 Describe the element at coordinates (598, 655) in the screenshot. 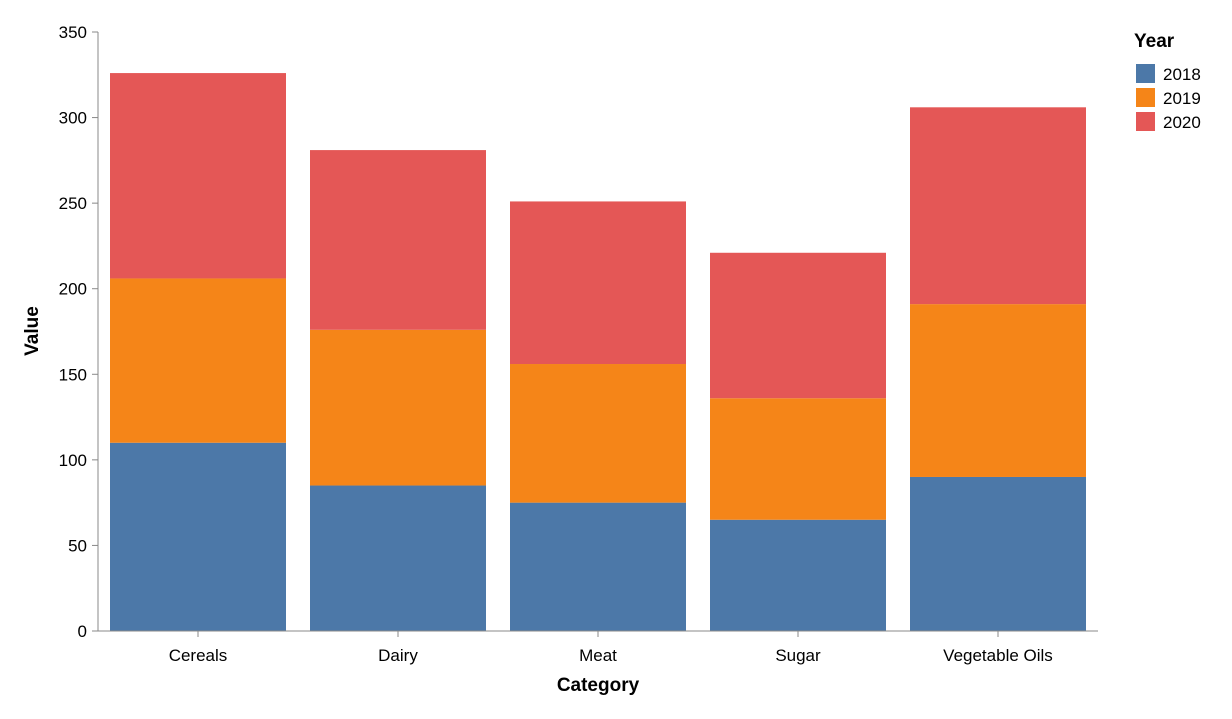

I see `x-tick-label: Meat` at that location.